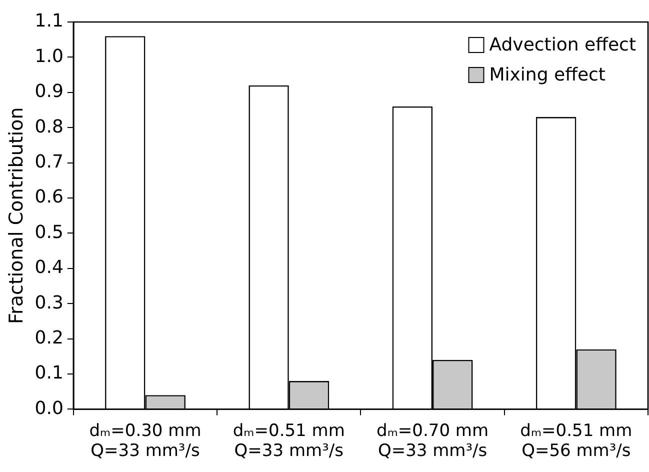 The height and width of the screenshot is (472, 649). What do you see at coordinates (432, 441) in the screenshot?
I see `x-tick-label: dₘ=0.70 mm Q=33 mm³/s` at bounding box center [432, 441].